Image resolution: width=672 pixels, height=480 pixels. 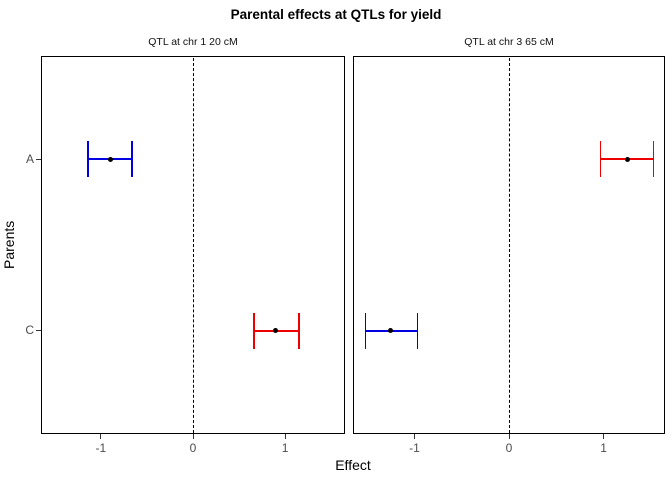 I want to click on plot-title: Parental effects at QTLs for yield, so click(x=336, y=14).